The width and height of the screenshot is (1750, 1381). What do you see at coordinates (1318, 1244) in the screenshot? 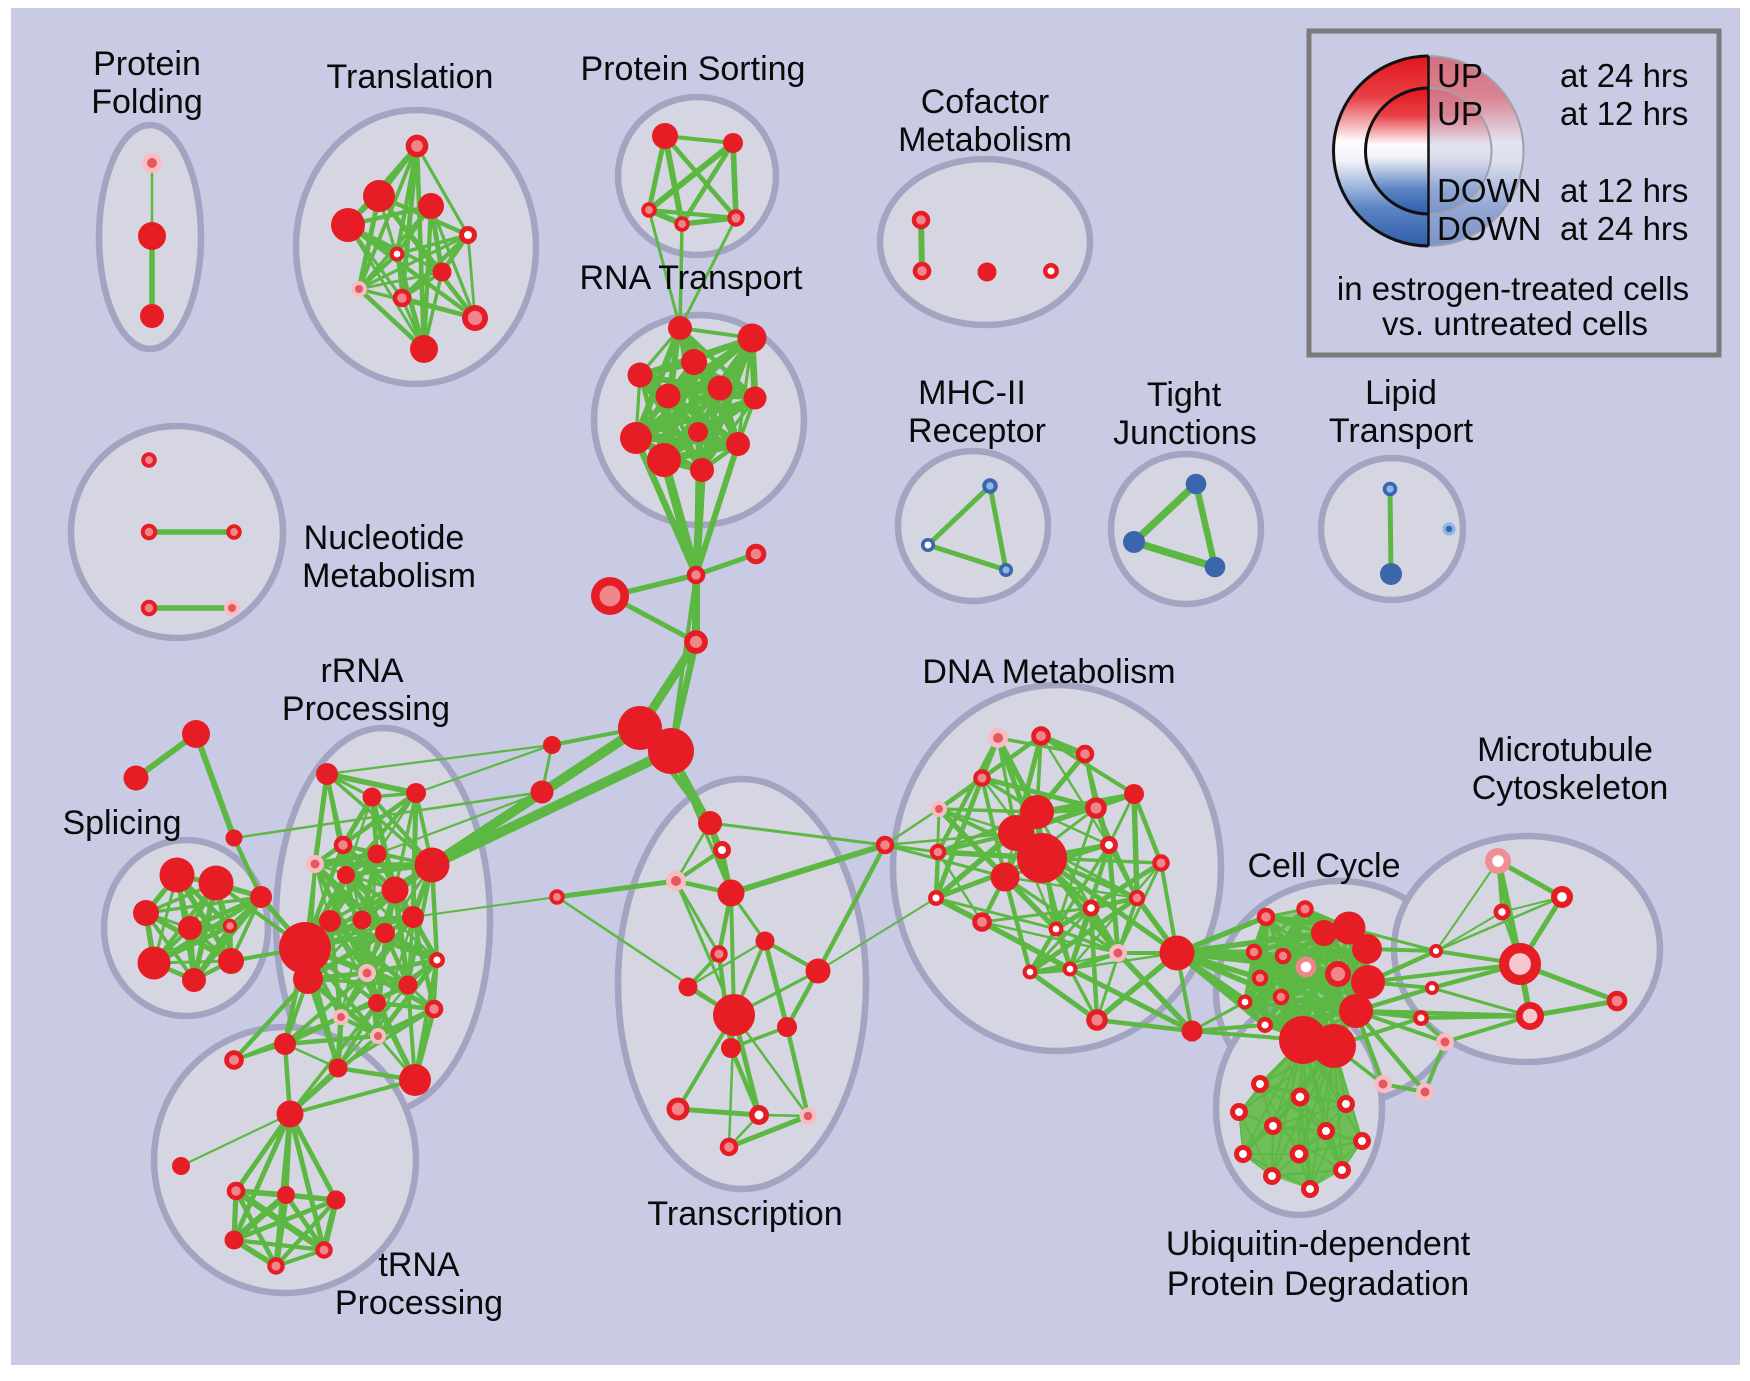
I see `svg-text: Ubiquitin-dependent` at bounding box center [1318, 1244].